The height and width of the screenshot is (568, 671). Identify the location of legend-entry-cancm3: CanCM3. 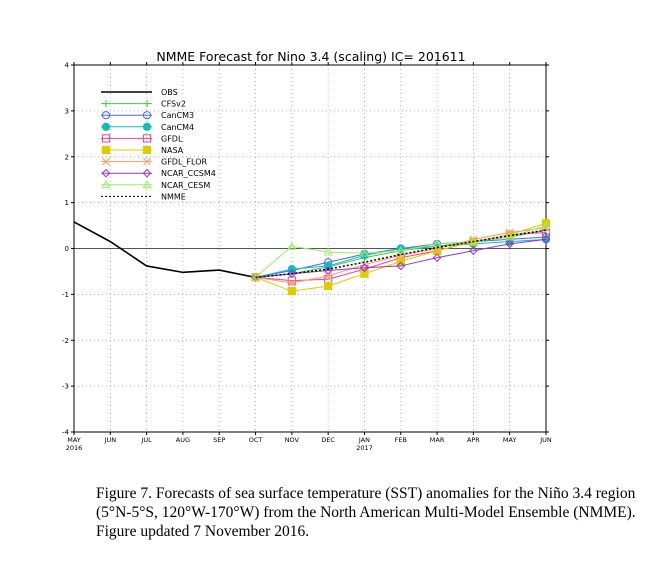
(147, 115).